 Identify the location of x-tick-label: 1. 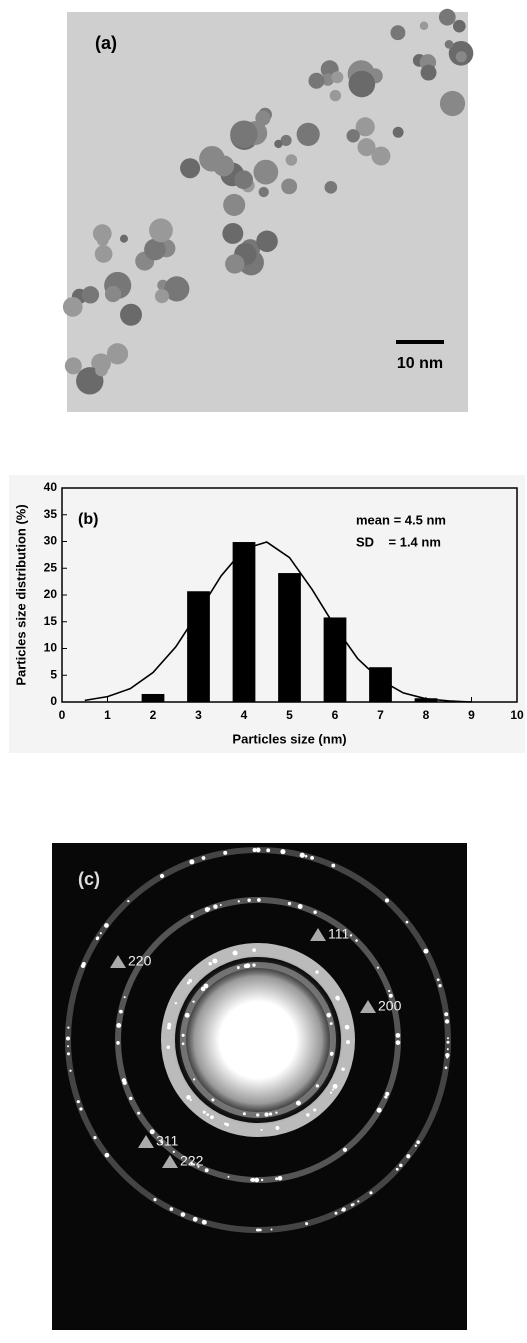
(107, 715).